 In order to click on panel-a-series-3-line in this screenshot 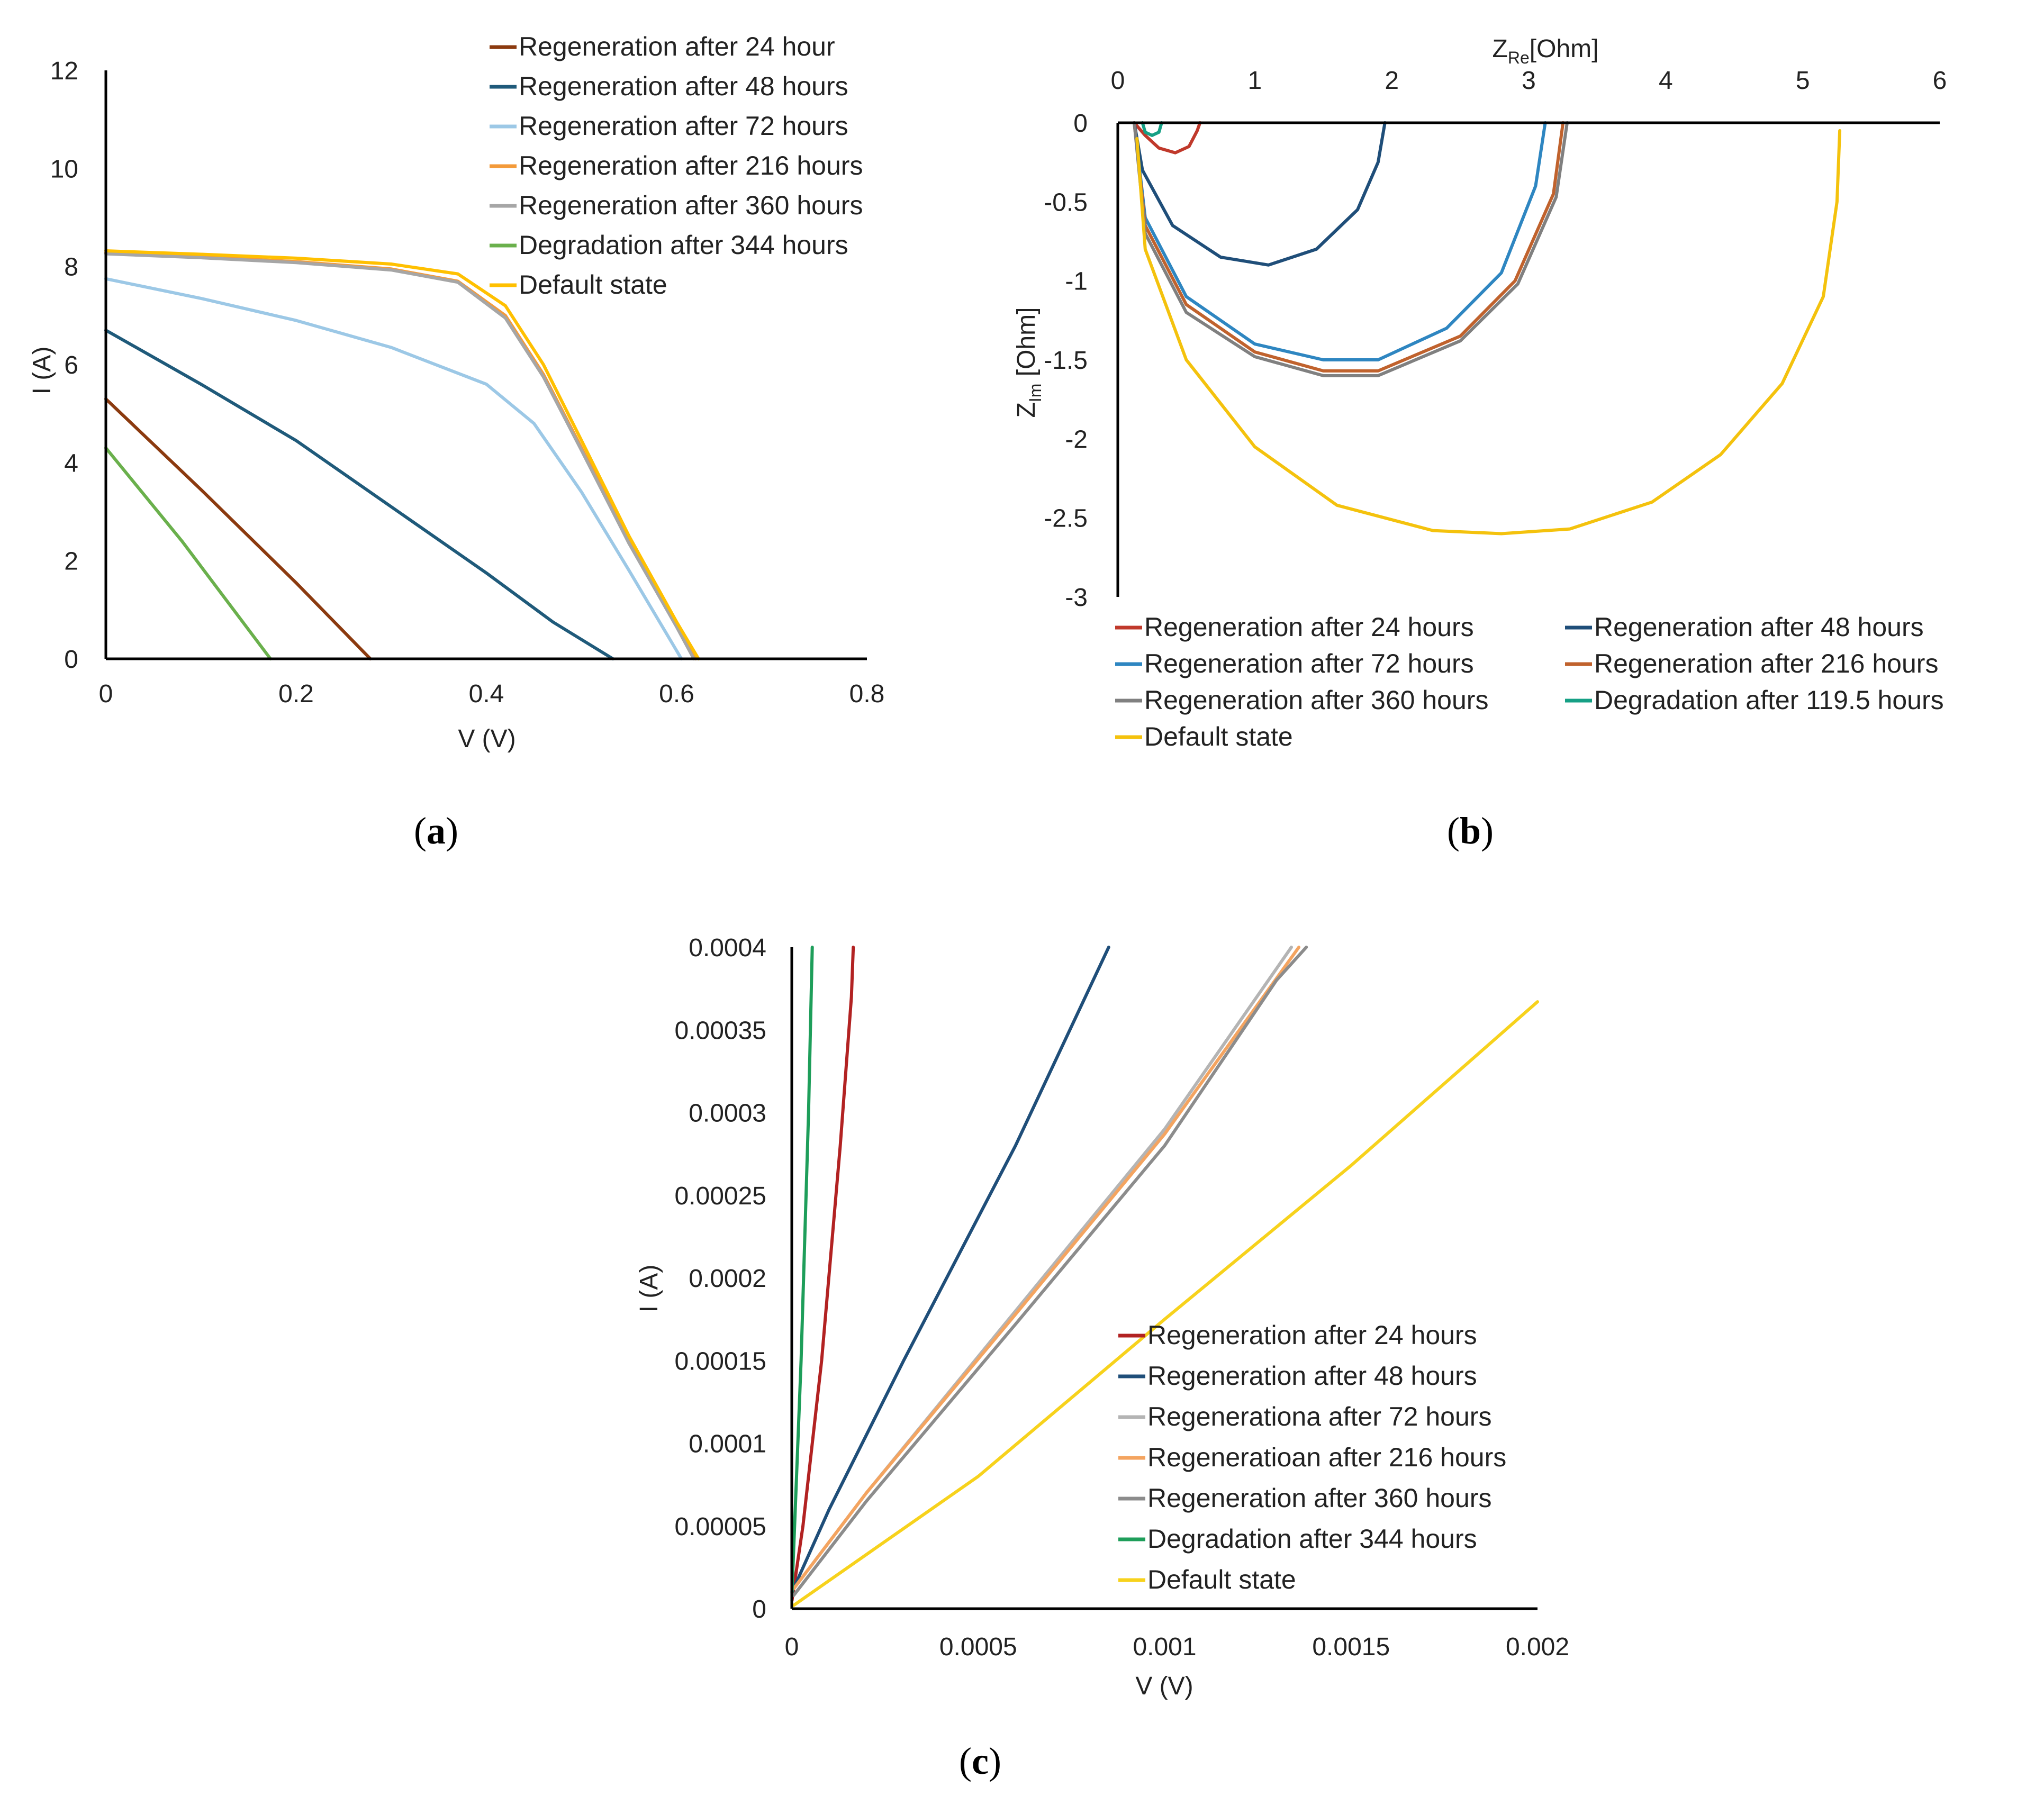, I will do `click(401, 455)`.